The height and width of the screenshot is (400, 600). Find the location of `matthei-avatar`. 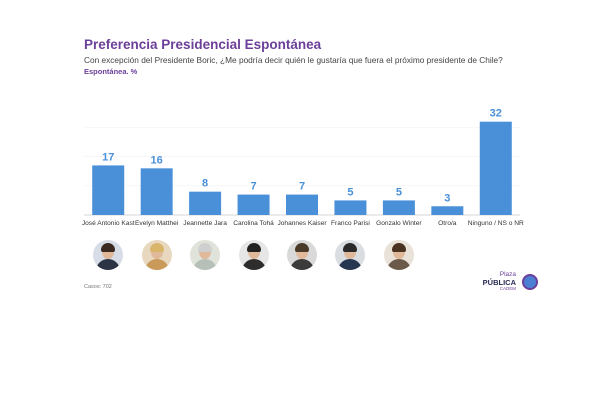

matthei-avatar is located at coordinates (156, 255).